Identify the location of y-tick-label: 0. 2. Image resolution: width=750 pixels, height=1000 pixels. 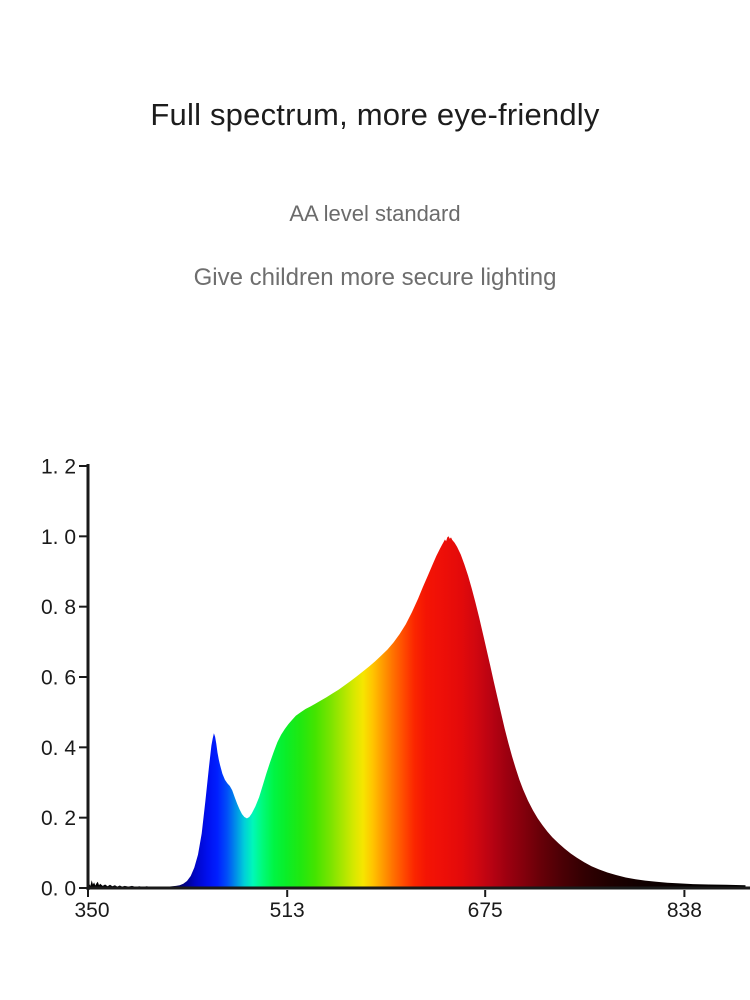
(58, 818).